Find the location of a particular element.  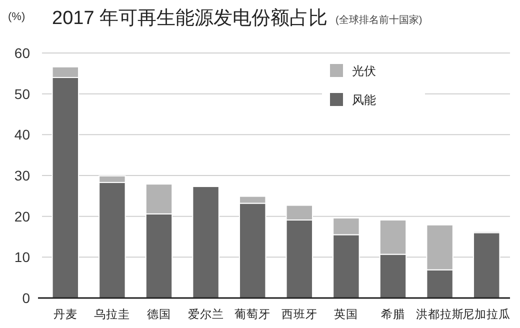

y-tick-label: 20 is located at coordinates (22, 216).